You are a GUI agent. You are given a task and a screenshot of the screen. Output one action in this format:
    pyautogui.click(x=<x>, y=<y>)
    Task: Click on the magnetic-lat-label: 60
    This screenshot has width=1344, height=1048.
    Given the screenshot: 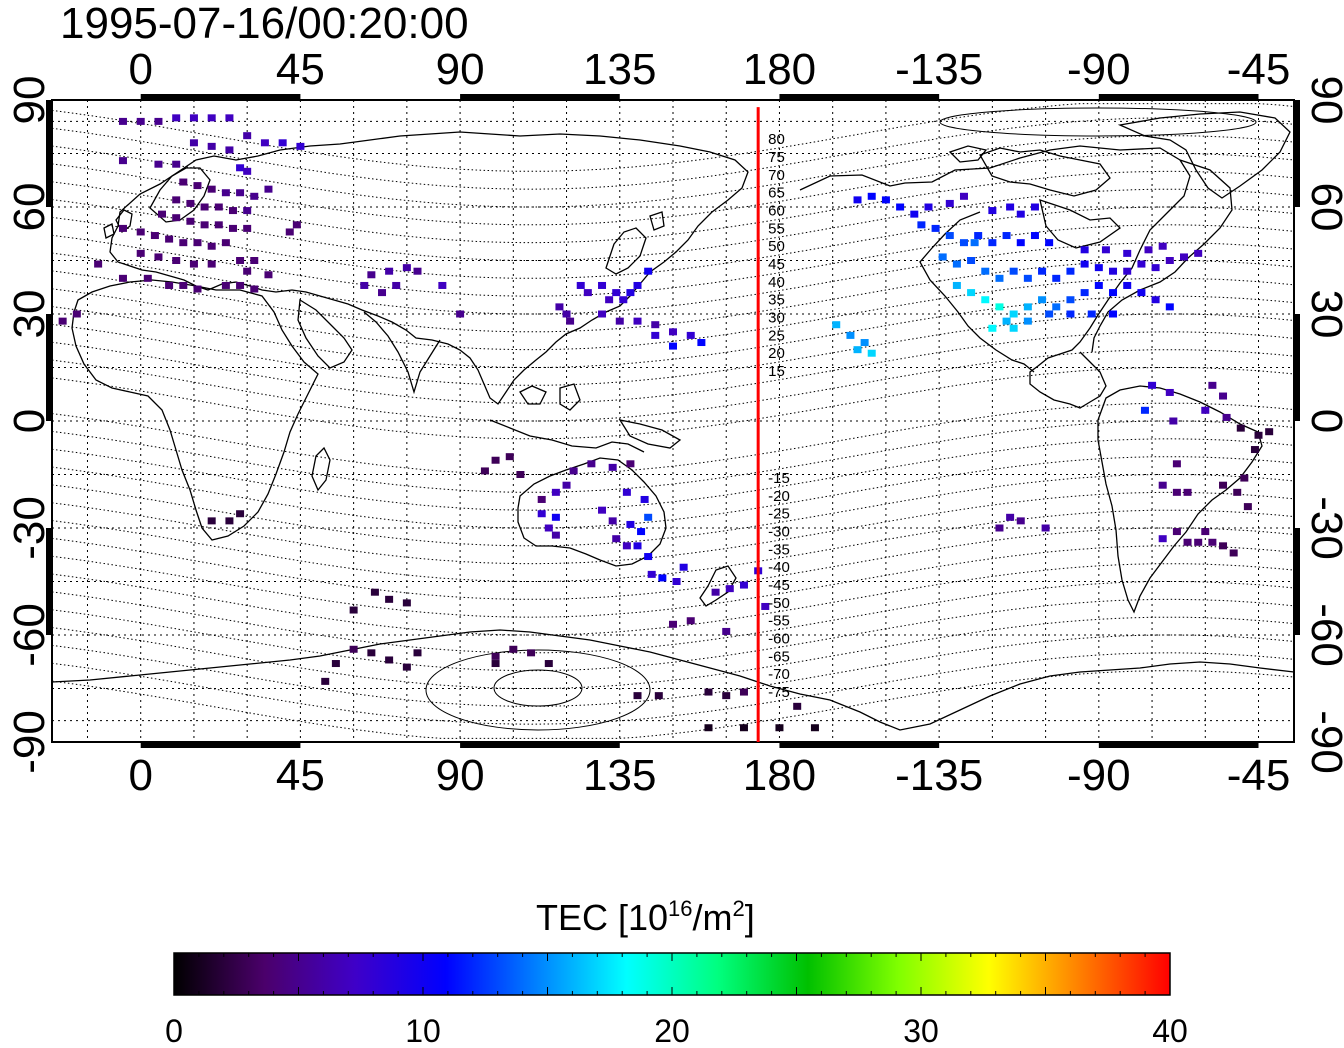 What is the action you would take?
    pyautogui.click(x=776, y=211)
    